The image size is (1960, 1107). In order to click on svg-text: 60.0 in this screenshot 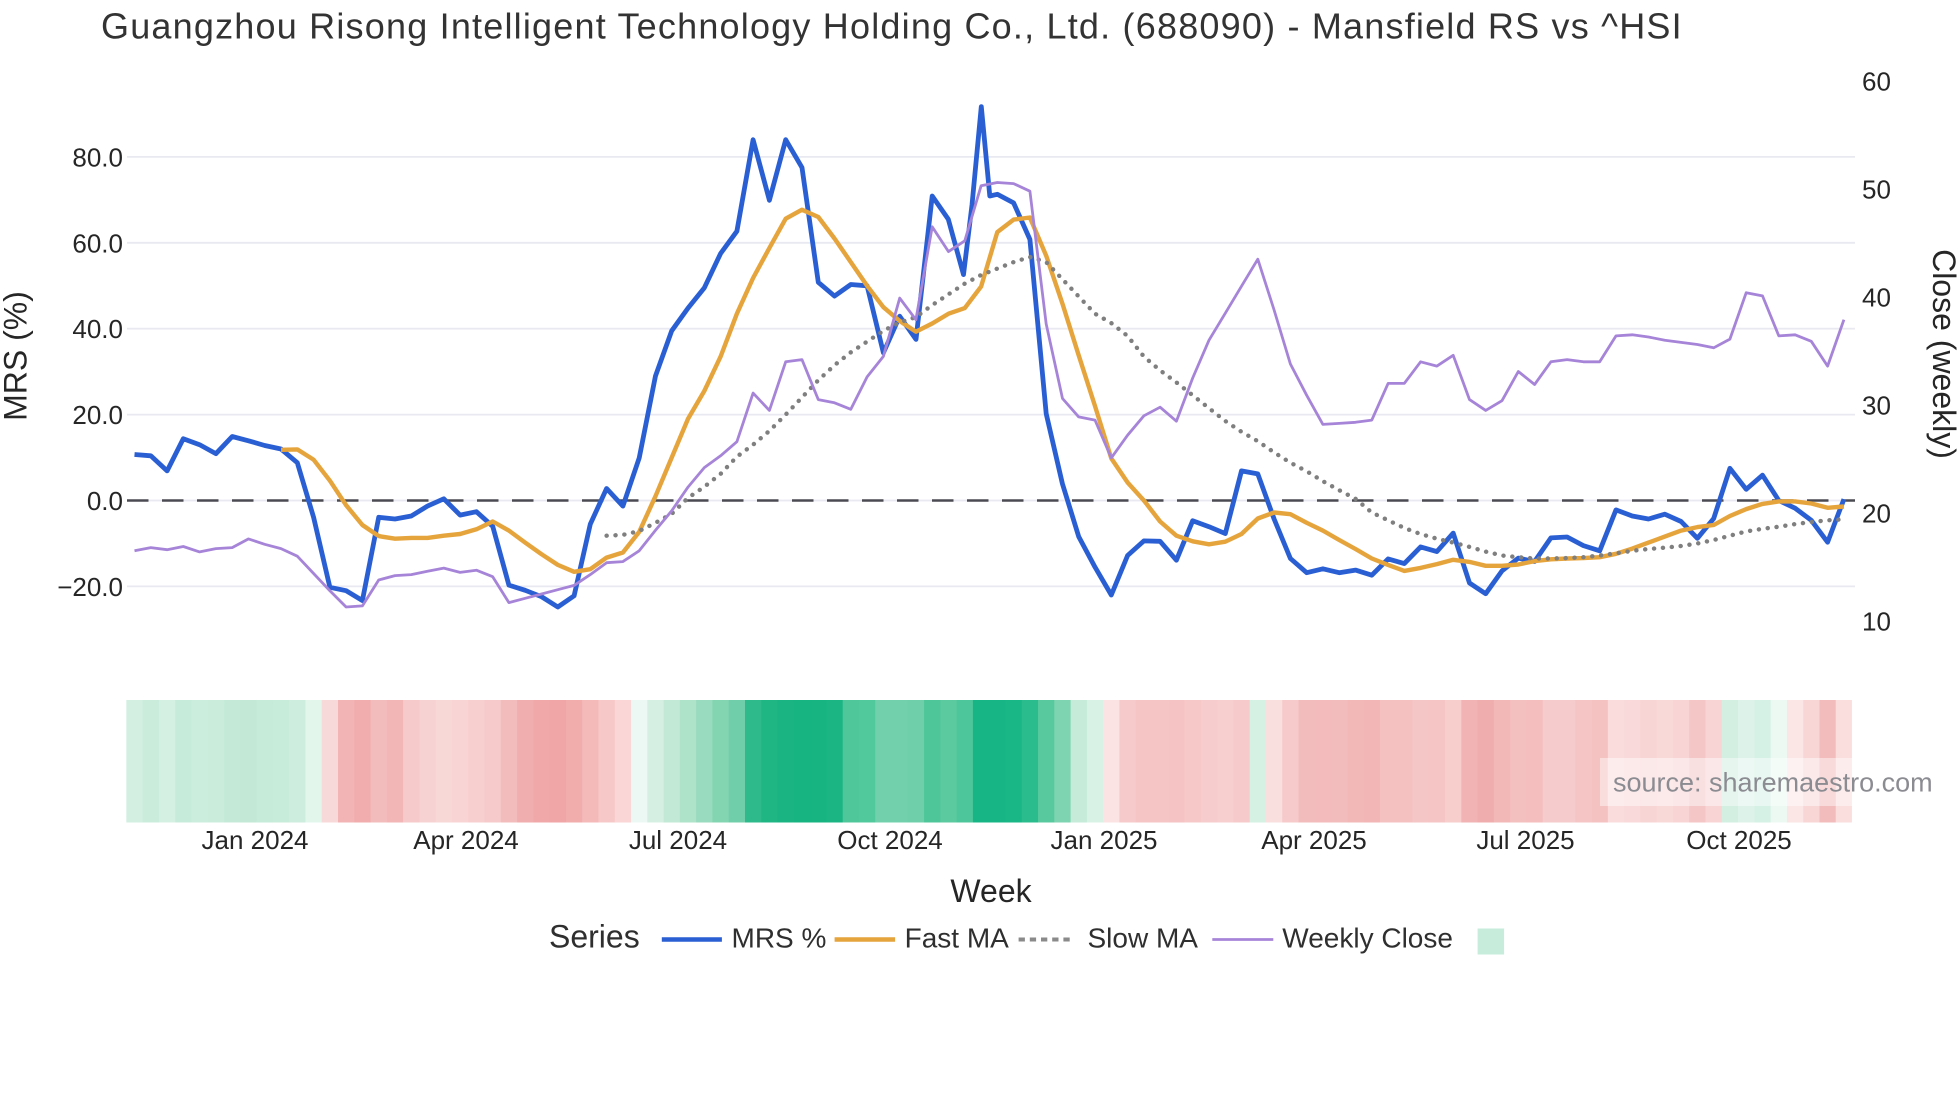, I will do `click(97, 243)`.